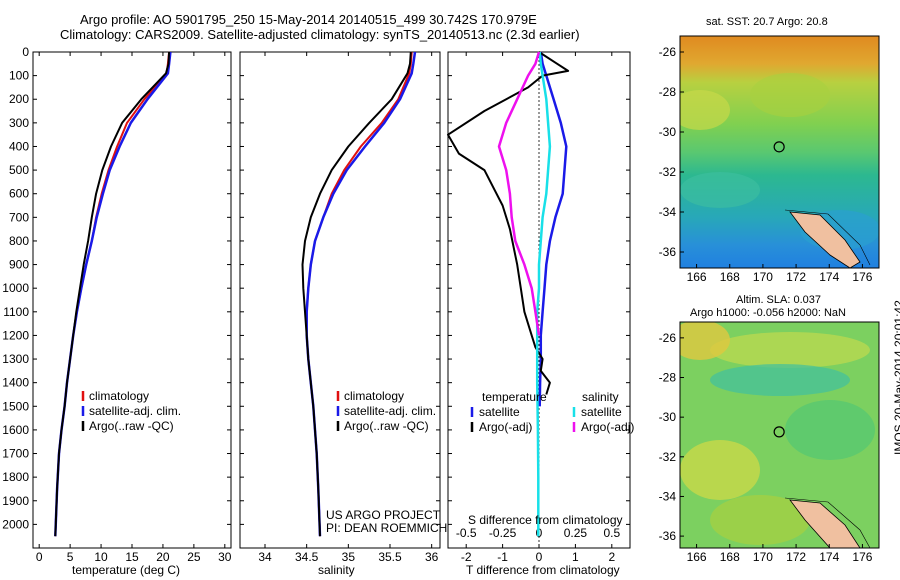 This screenshot has height=580, width=900. Describe the element at coordinates (432, 557) in the screenshot. I see `salinity-xtick-label: 36` at that location.